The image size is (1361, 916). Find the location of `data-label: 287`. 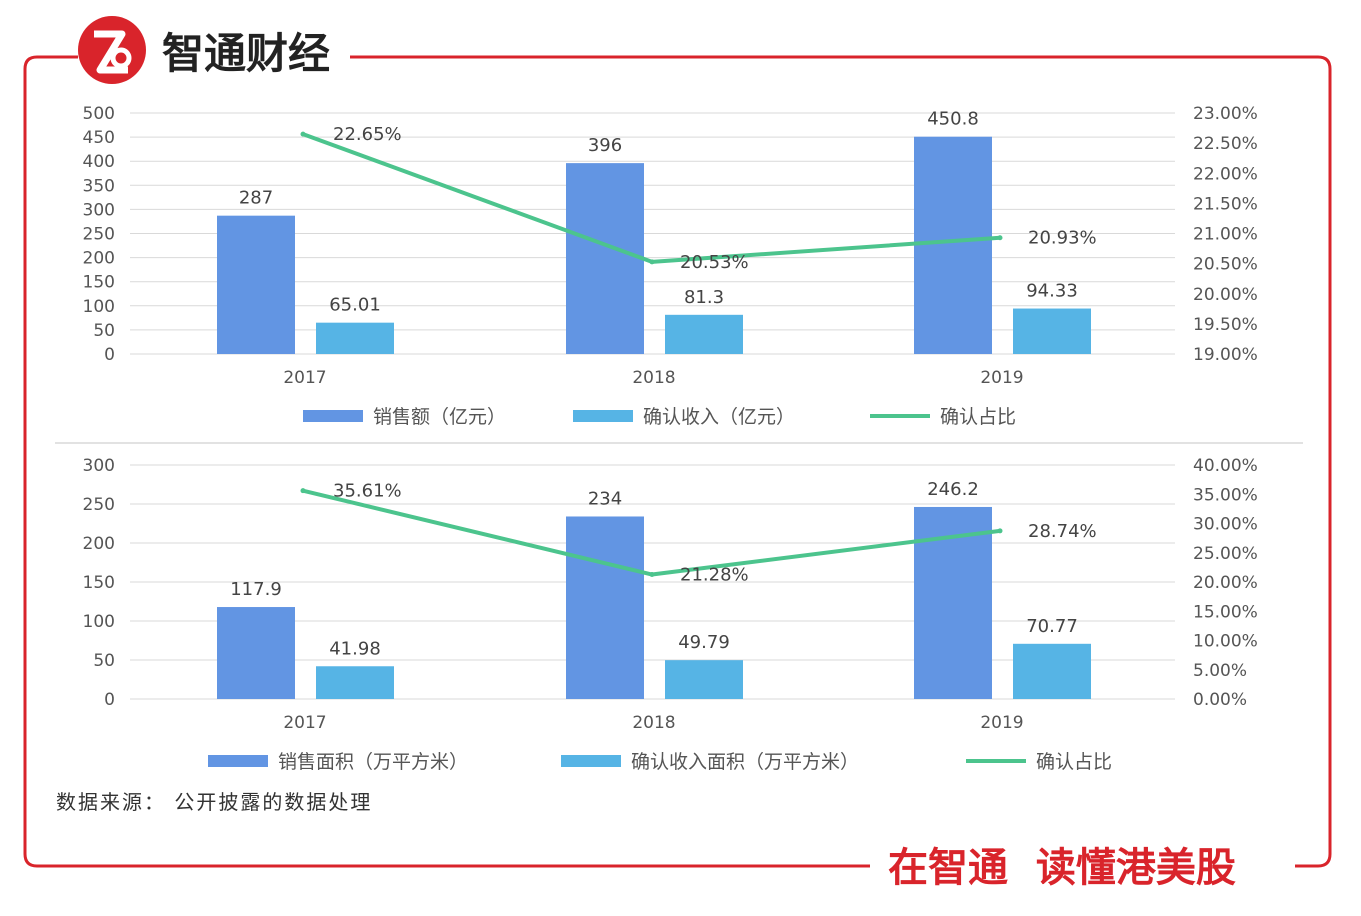

data-label: 287 is located at coordinates (256, 198).